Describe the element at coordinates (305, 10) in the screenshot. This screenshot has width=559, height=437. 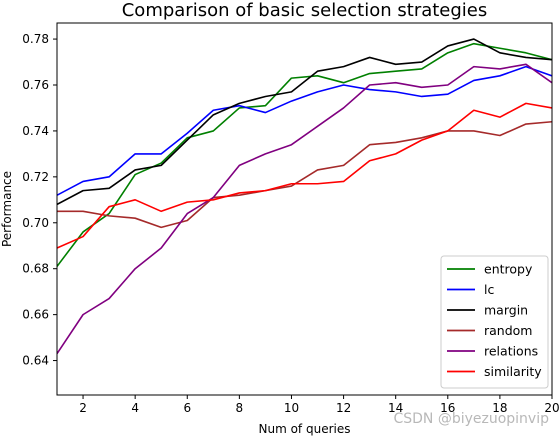
I see `chart-title: Comparison of basic selection strategies` at that location.